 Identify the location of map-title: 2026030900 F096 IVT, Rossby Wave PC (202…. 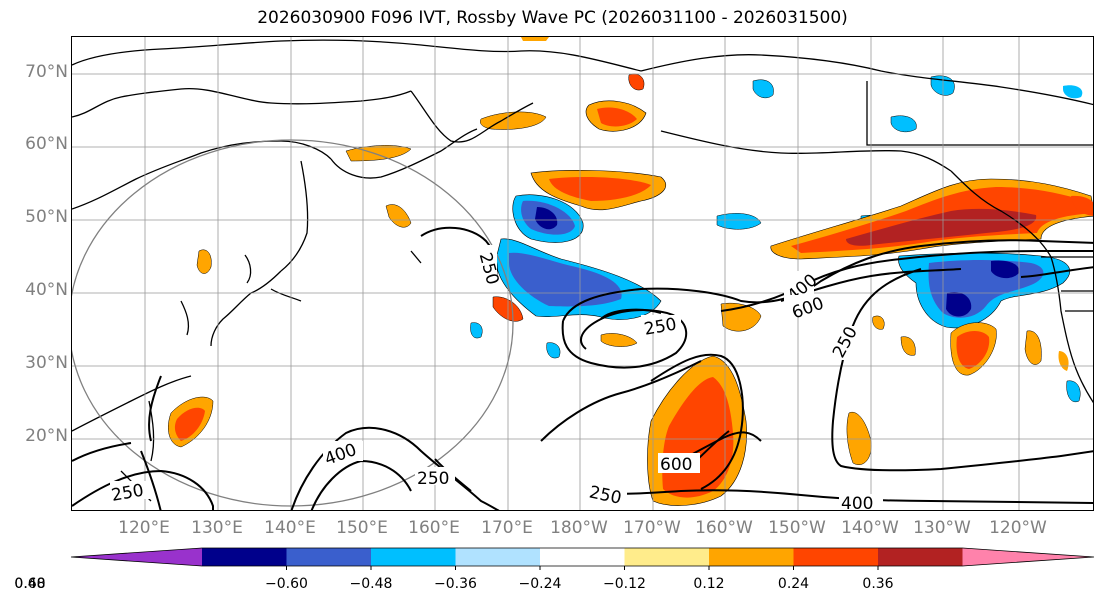
(552, 18).